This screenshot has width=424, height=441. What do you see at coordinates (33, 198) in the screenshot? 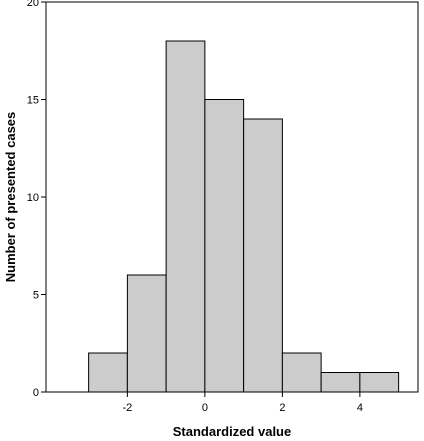
I see `y-tick-label: 10` at bounding box center [33, 198].